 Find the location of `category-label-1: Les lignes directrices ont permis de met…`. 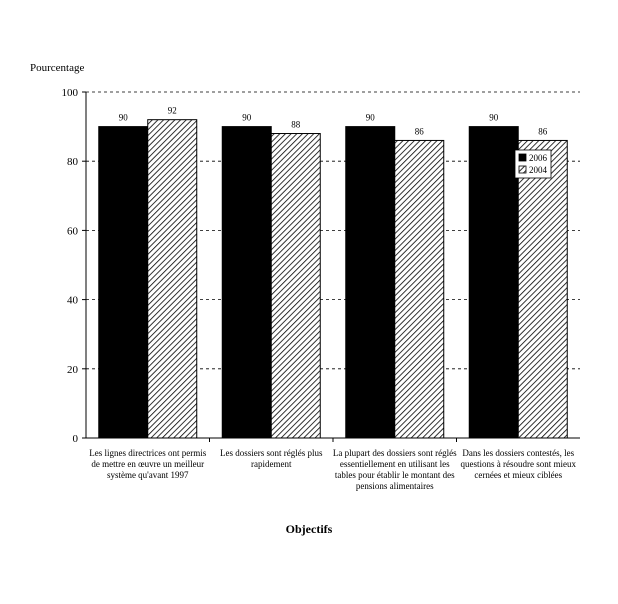

category-label-1: Les lignes directrices ont permis de met… is located at coordinates (148, 464).